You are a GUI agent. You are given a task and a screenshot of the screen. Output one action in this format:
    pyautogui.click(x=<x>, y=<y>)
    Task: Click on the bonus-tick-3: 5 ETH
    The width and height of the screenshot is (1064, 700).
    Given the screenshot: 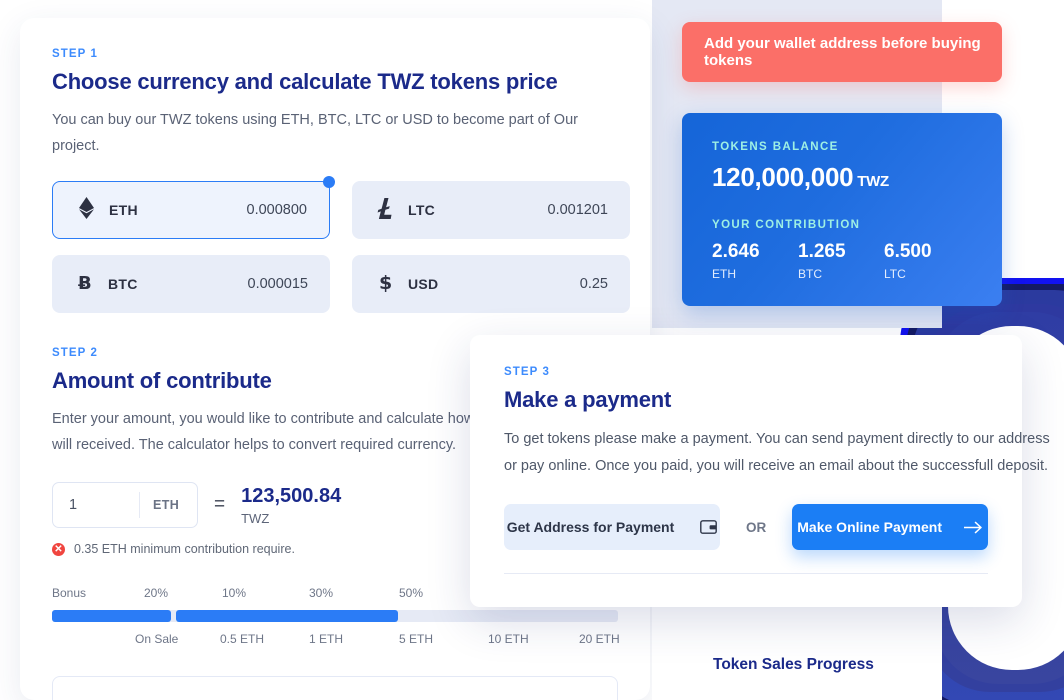 What is the action you would take?
    pyautogui.click(x=416, y=639)
    